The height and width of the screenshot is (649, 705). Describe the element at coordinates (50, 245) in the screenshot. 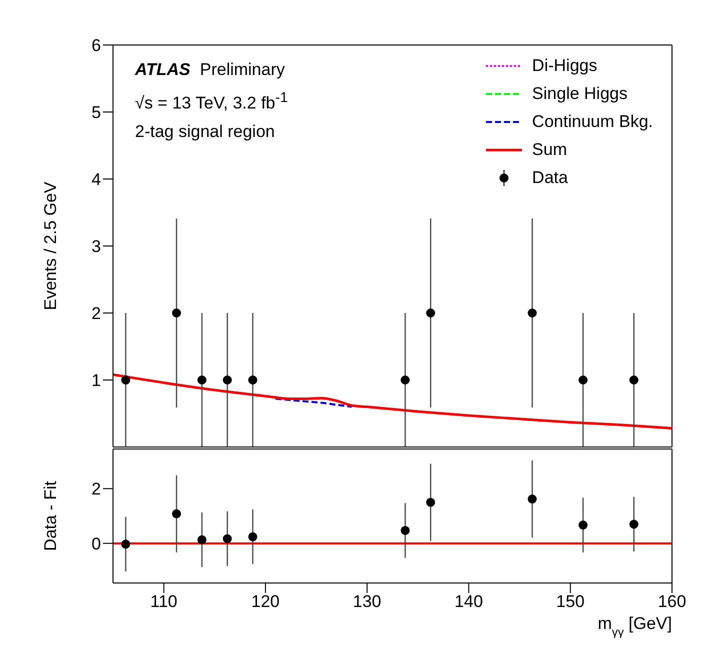

I see `y-axis-title: Events / 2.5 GeV` at that location.